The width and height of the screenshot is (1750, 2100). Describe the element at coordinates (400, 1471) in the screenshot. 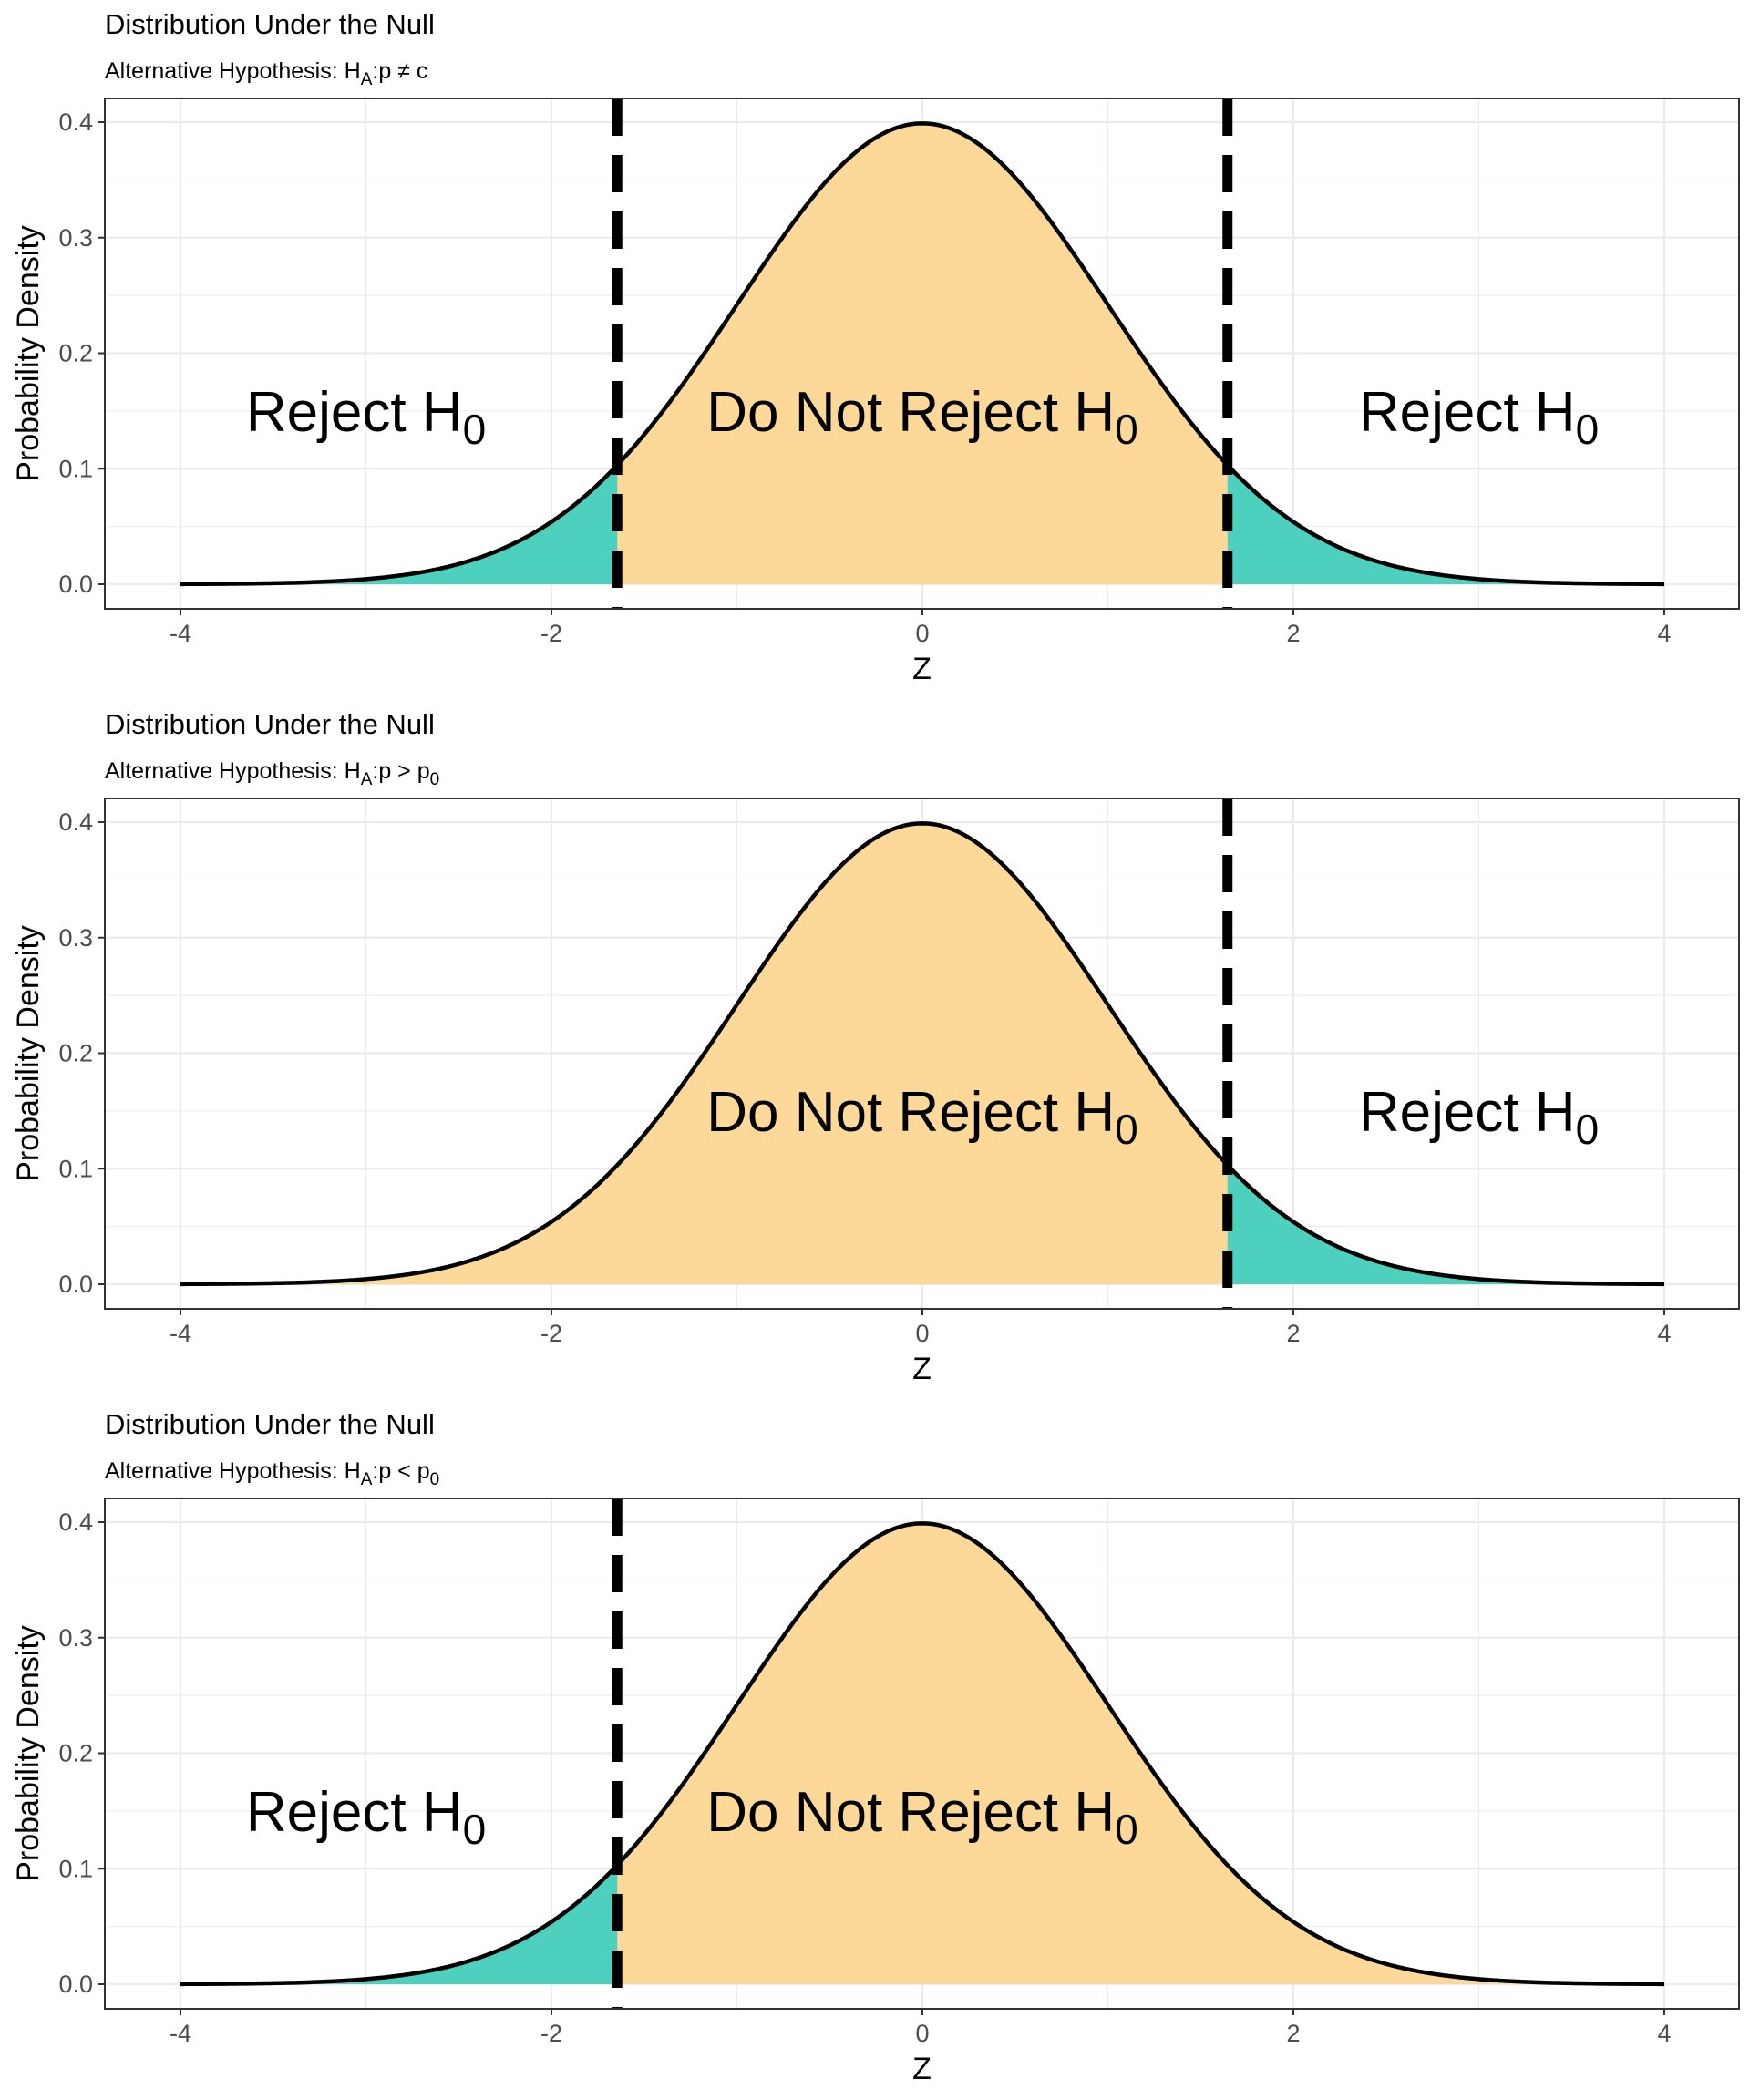

I see `subtitle-relation: :p < p` at that location.